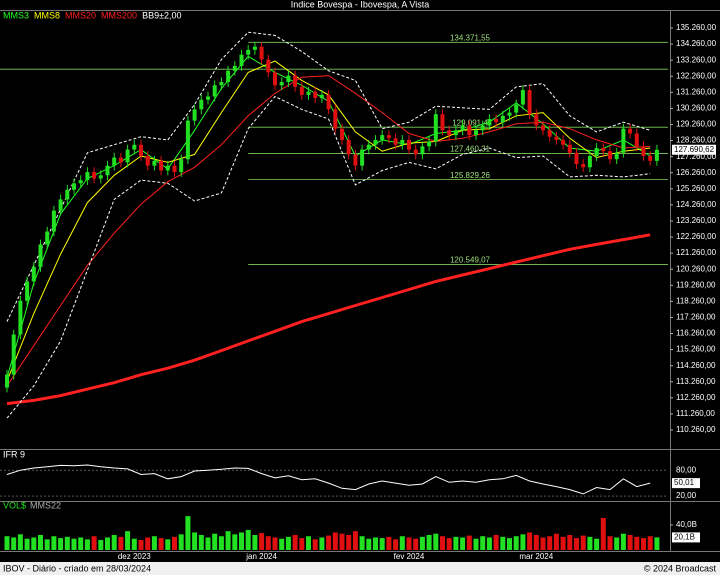  I want to click on panel-title: IFR 9, so click(14, 454).